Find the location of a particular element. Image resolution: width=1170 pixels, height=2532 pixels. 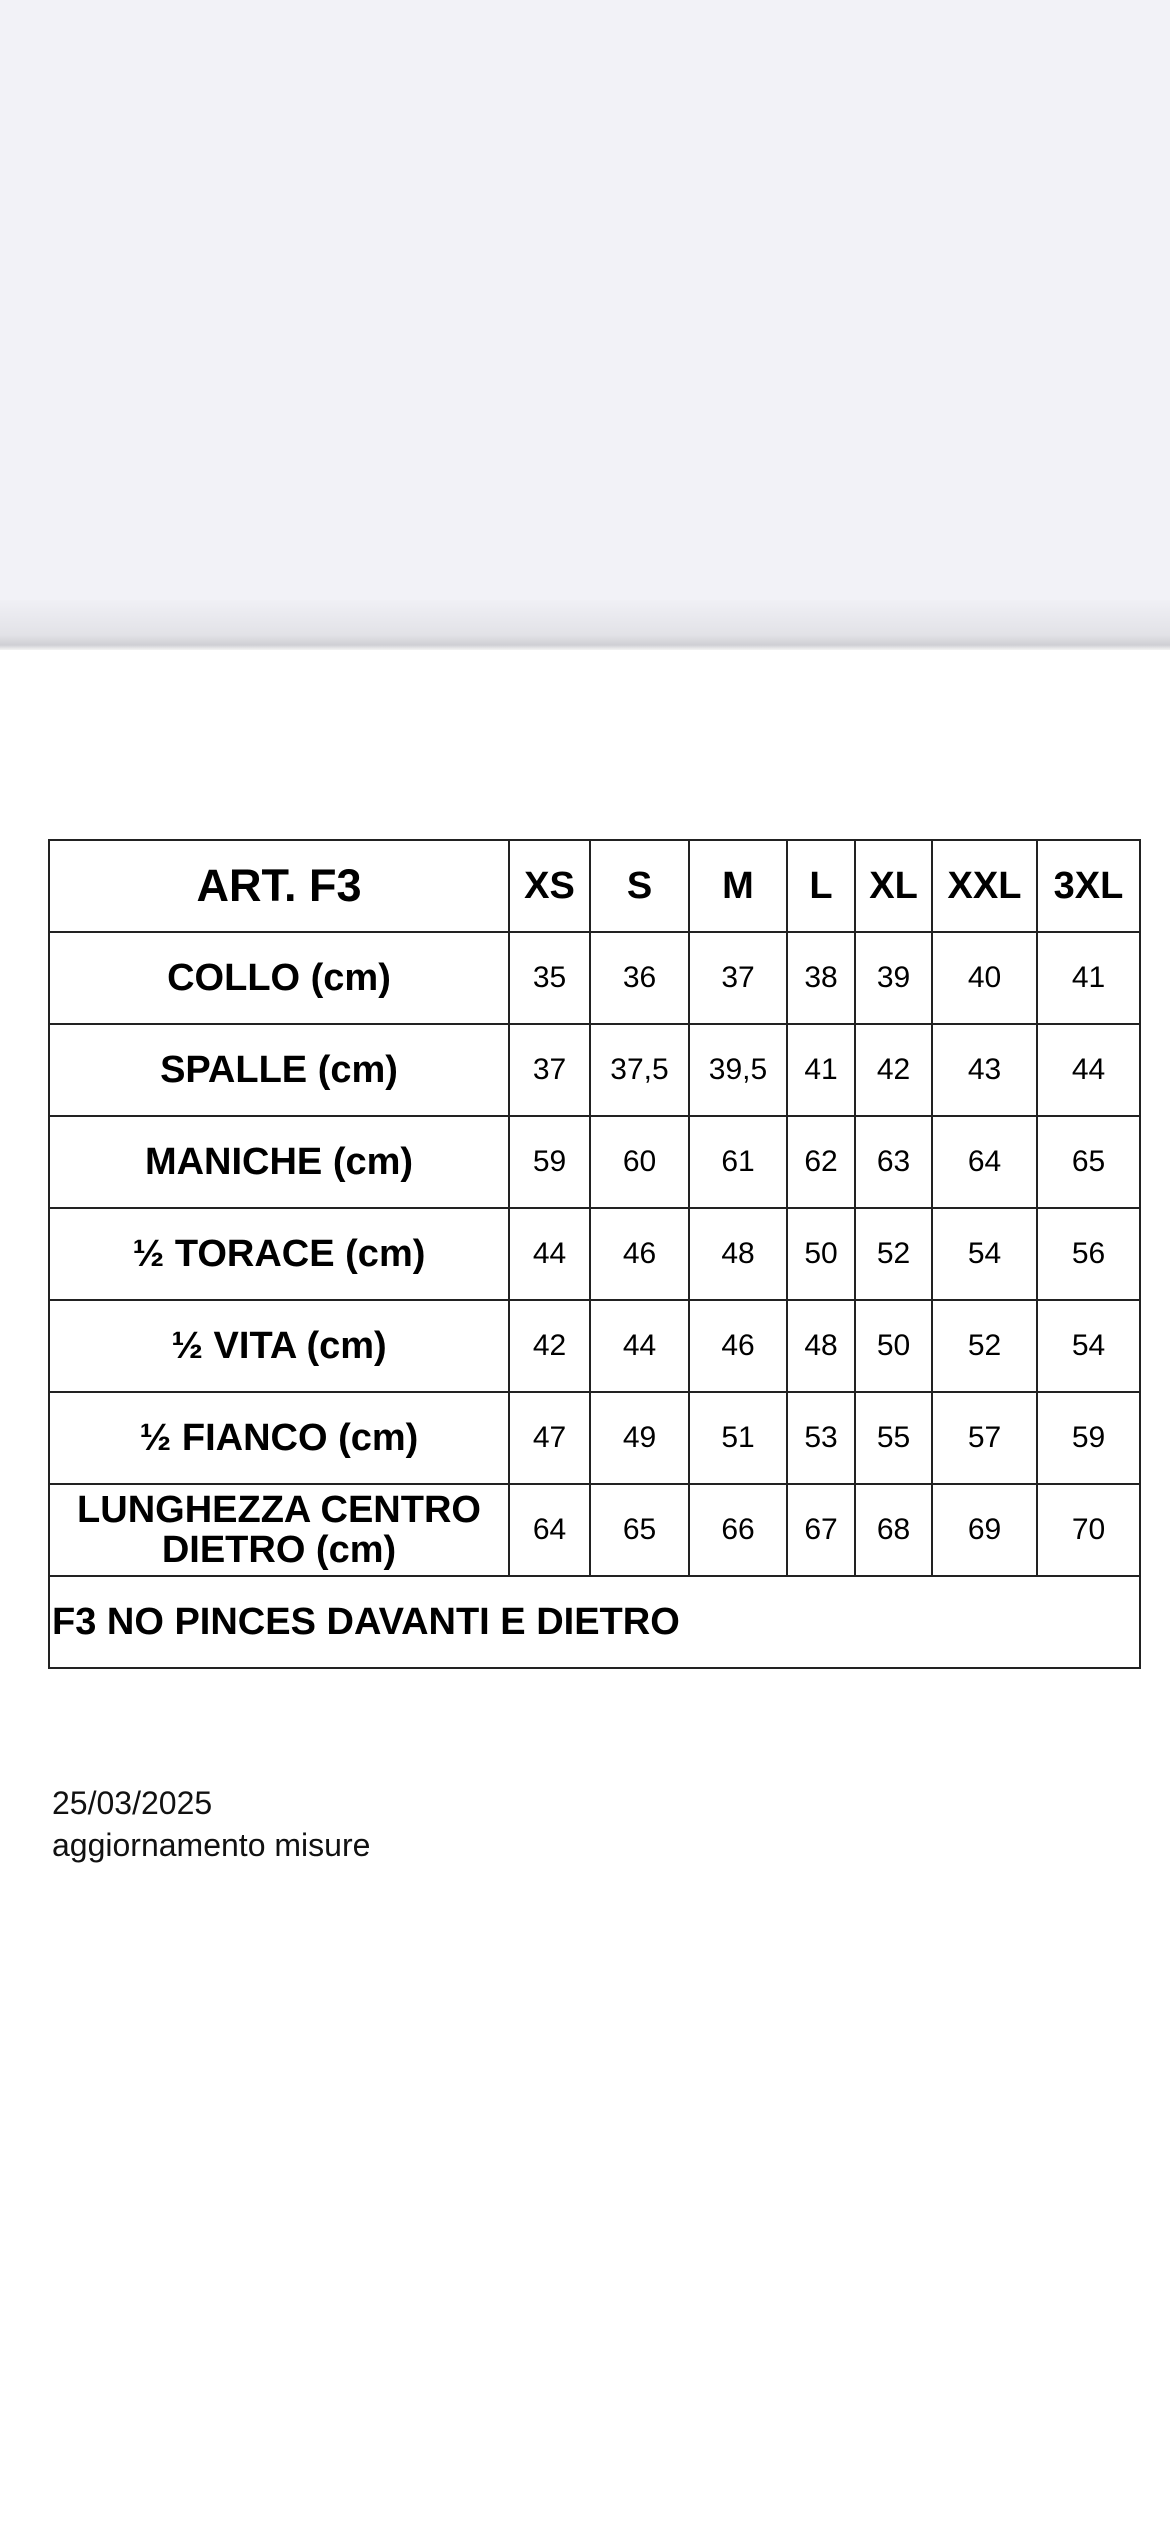

measure-value: 37,5 is located at coordinates (639, 1070).